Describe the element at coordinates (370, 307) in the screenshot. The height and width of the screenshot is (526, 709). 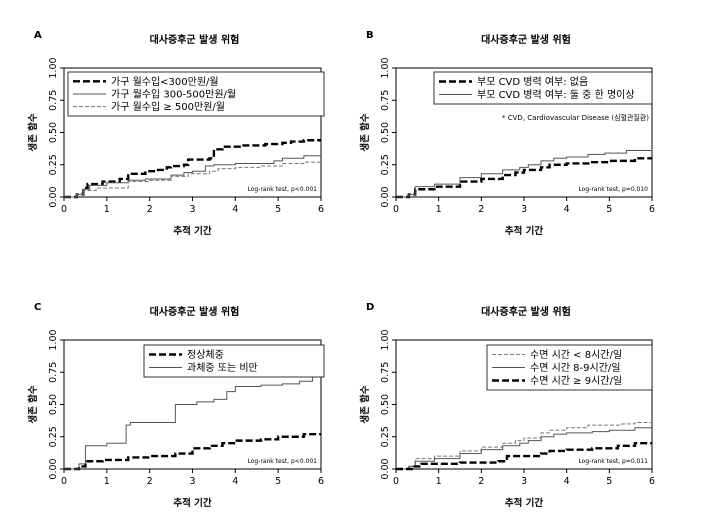
I see `panel-letter: D` at that location.